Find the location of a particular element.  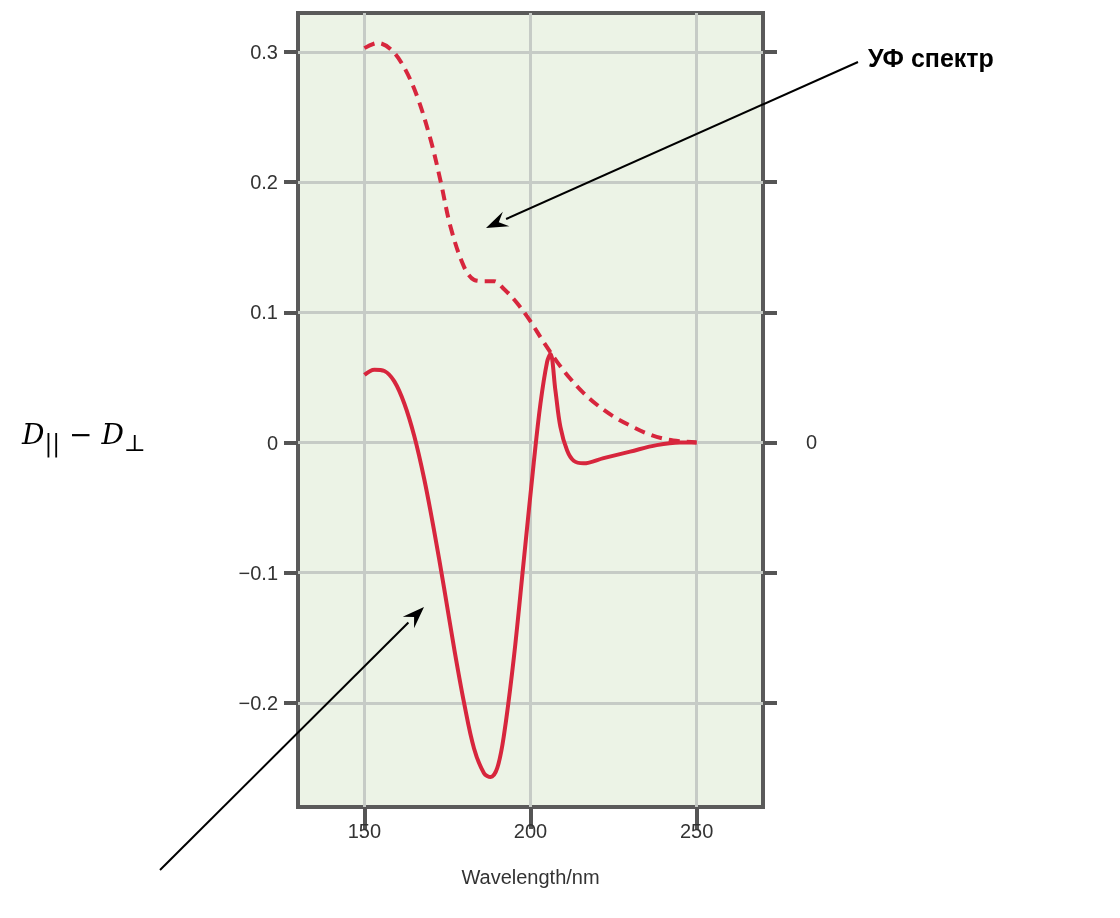

y-tick-label: 0.2 is located at coordinates (264, 182).